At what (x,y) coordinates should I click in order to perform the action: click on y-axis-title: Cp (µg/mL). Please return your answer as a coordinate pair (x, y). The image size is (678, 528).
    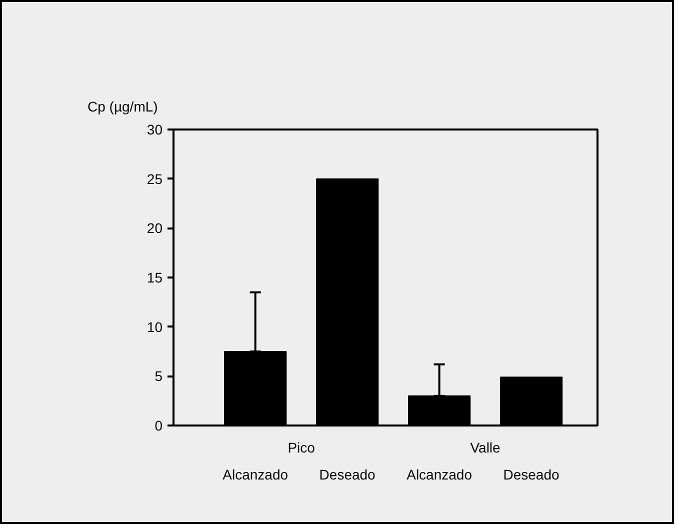
    Looking at the image, I should click on (123, 106).